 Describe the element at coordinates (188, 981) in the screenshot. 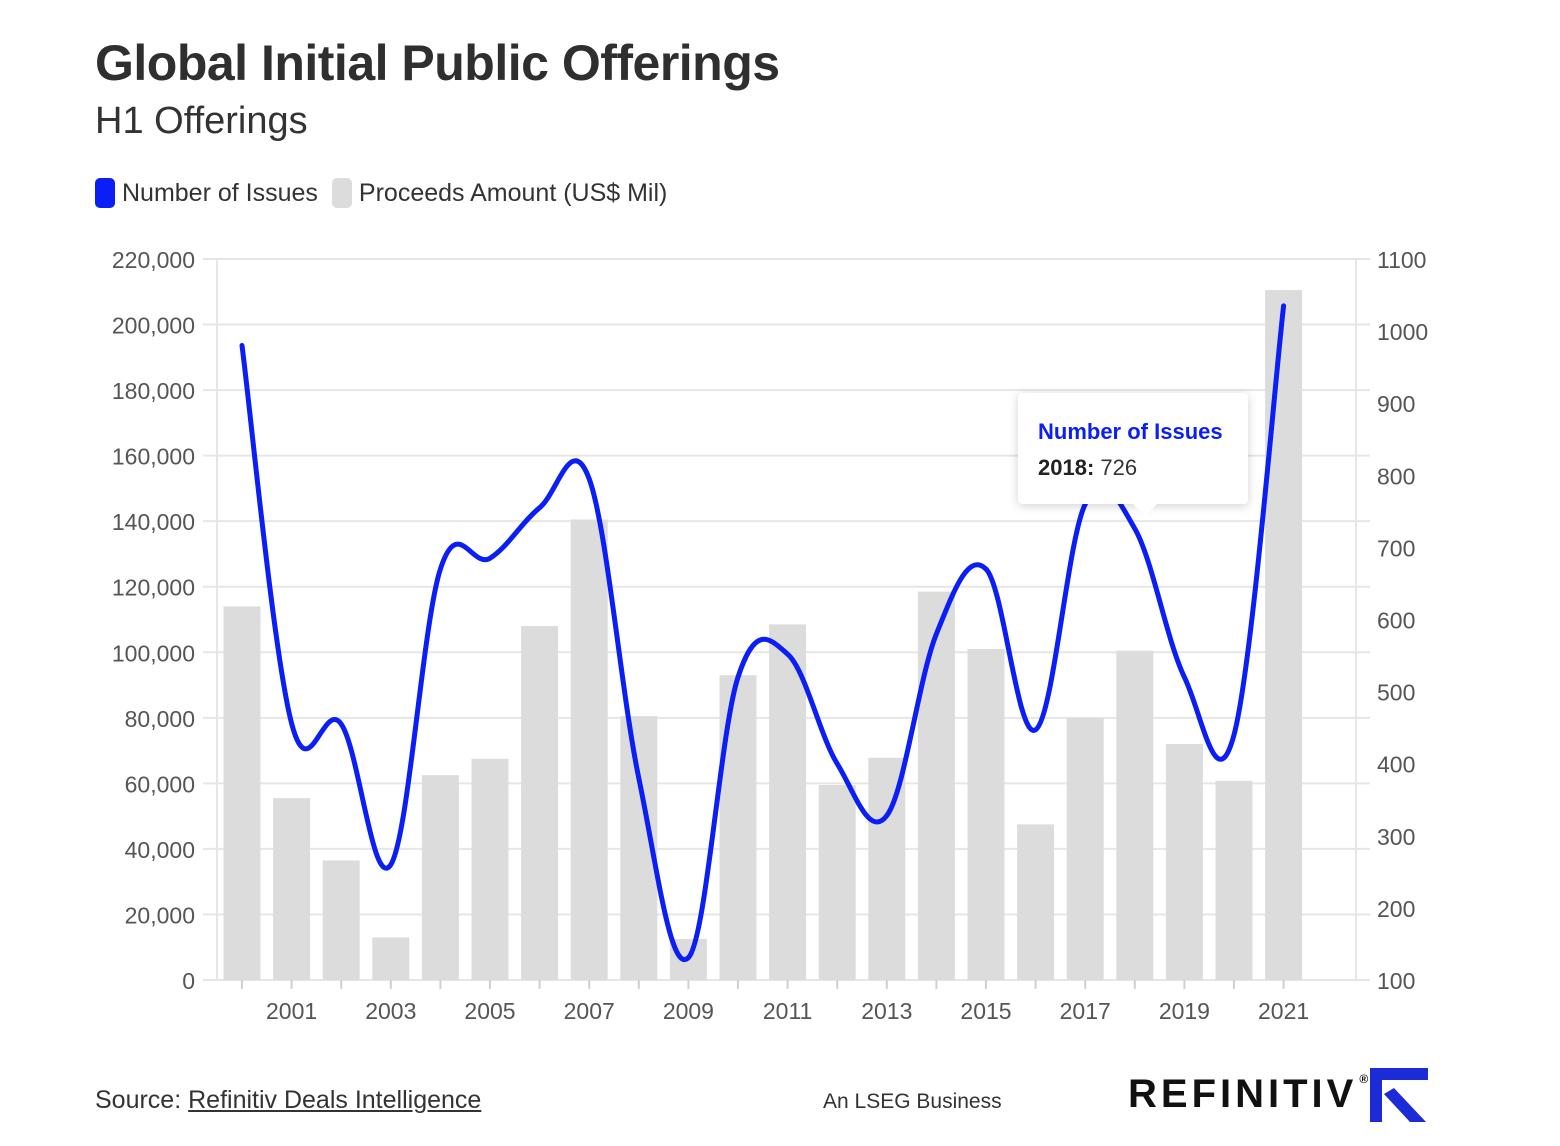

I see `y-left-tick-label: 0` at that location.